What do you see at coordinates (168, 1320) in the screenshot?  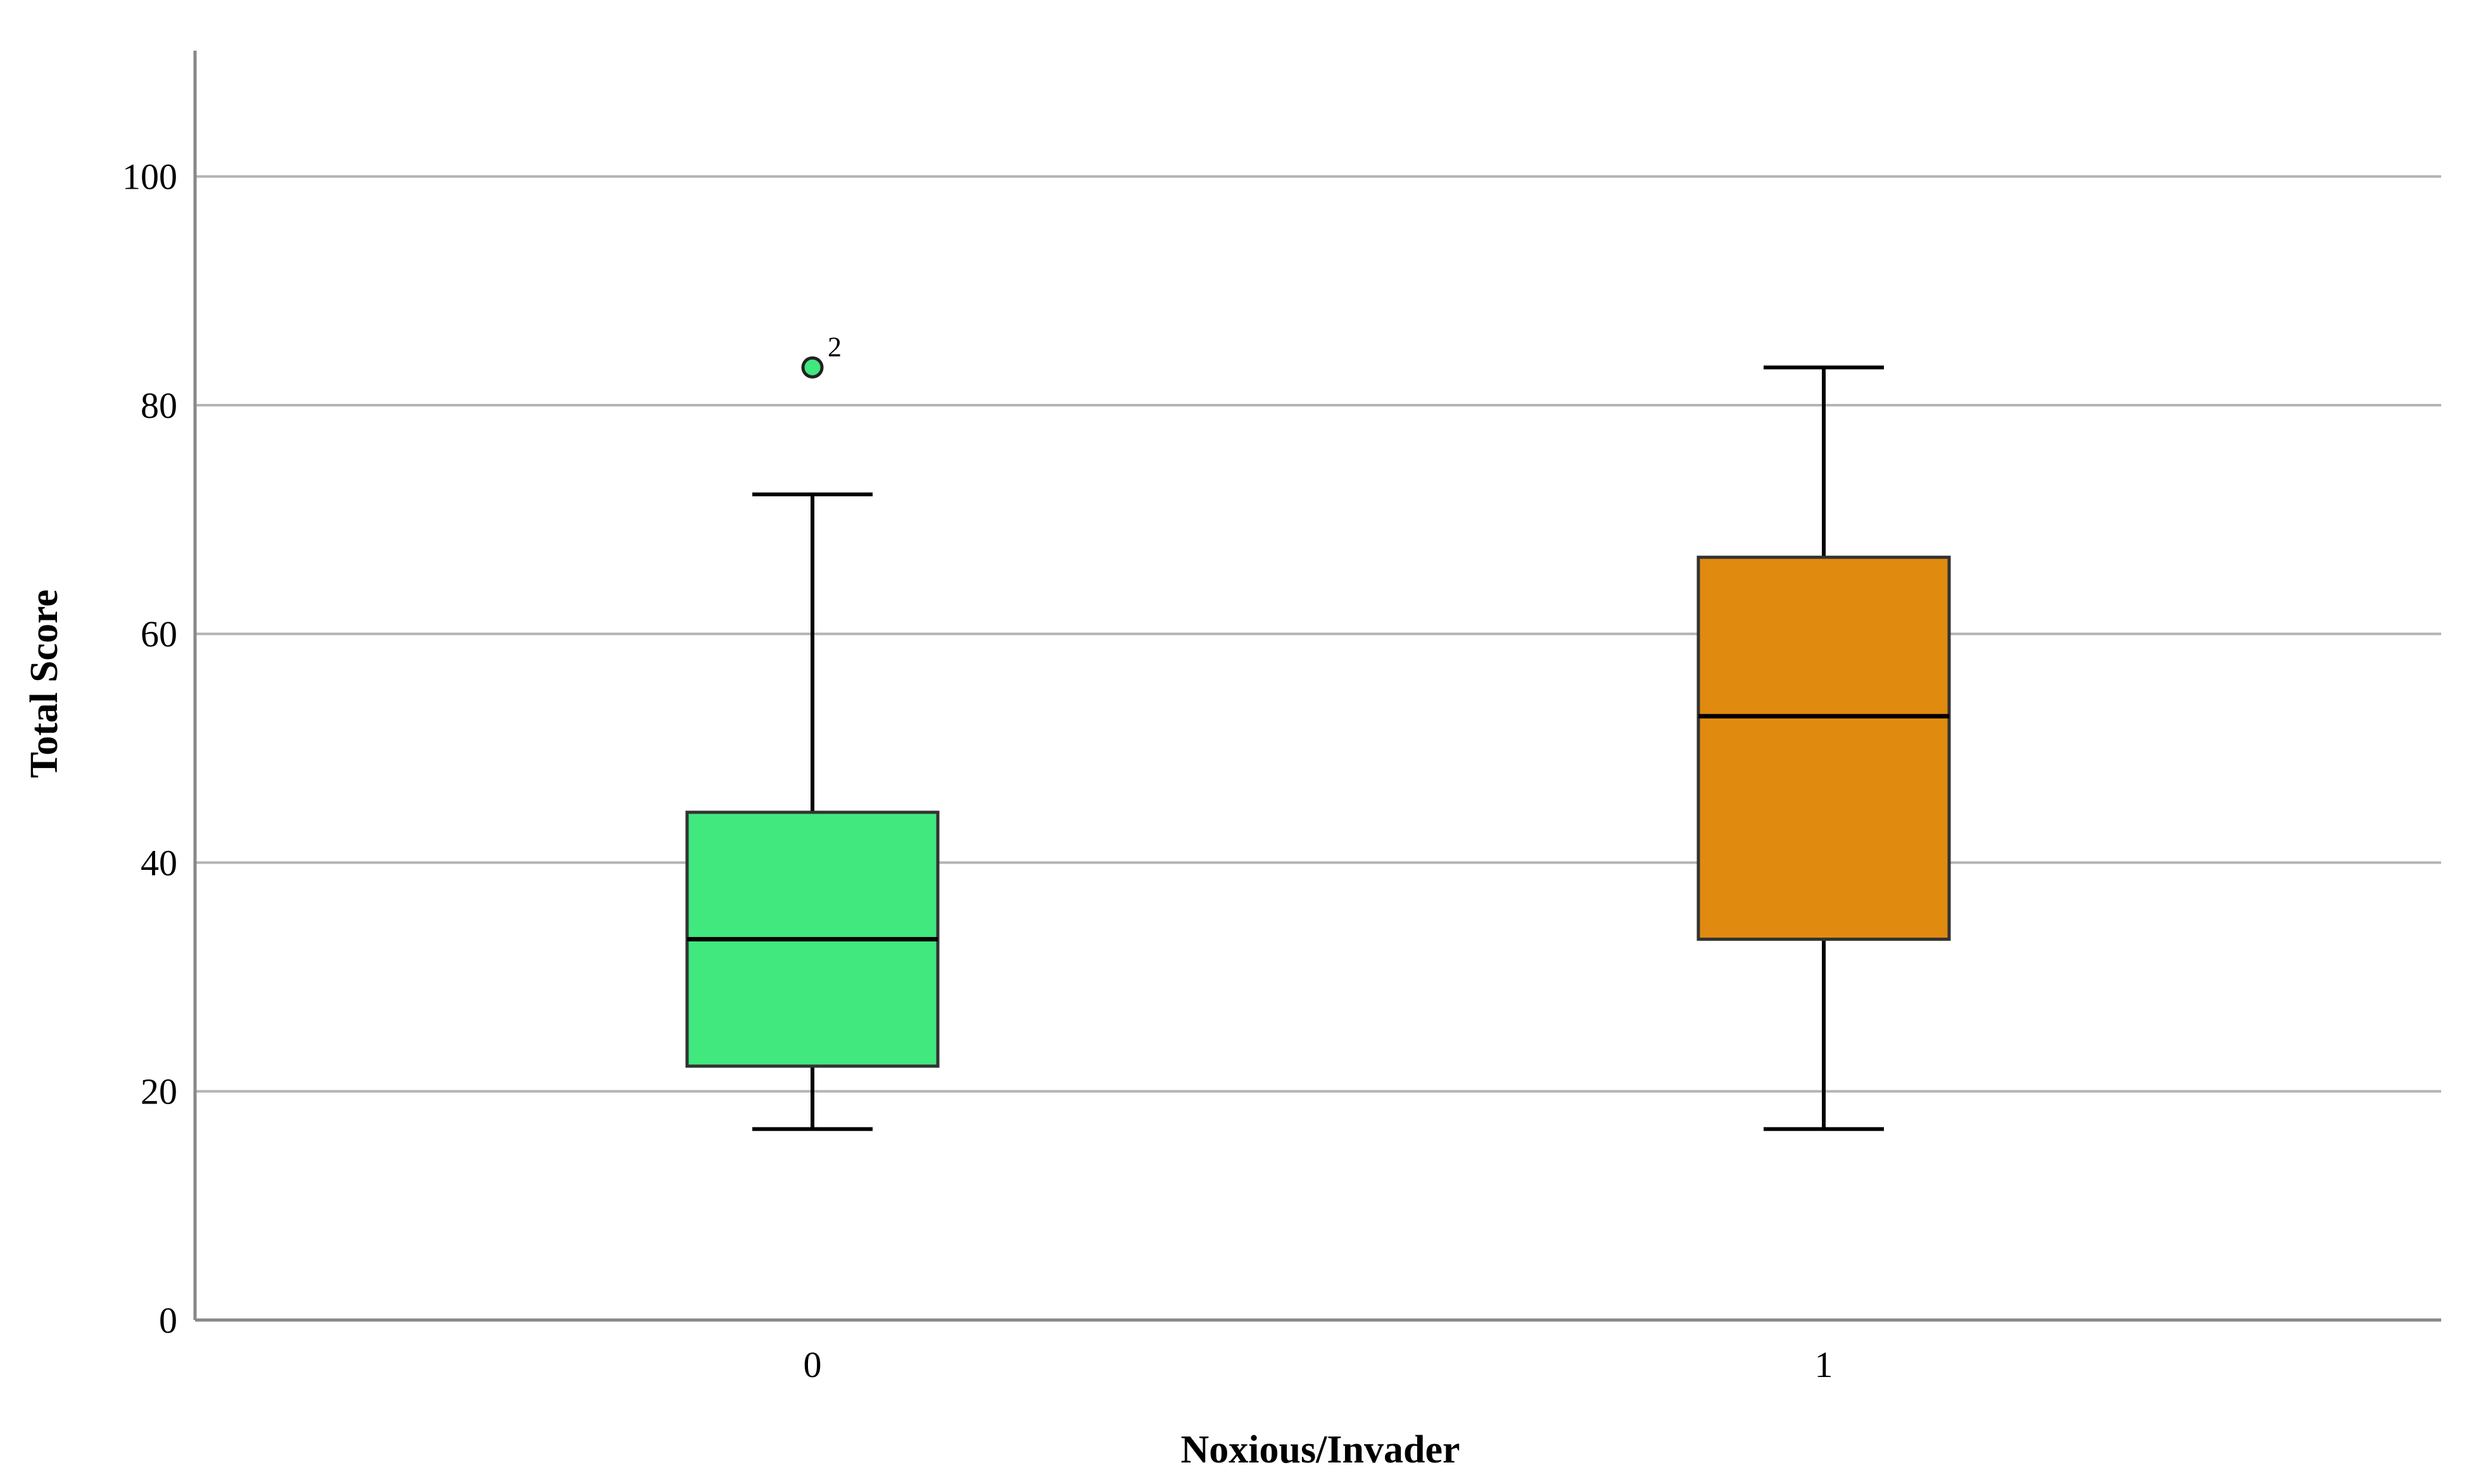 I see `y-tick-label-0: 0` at bounding box center [168, 1320].